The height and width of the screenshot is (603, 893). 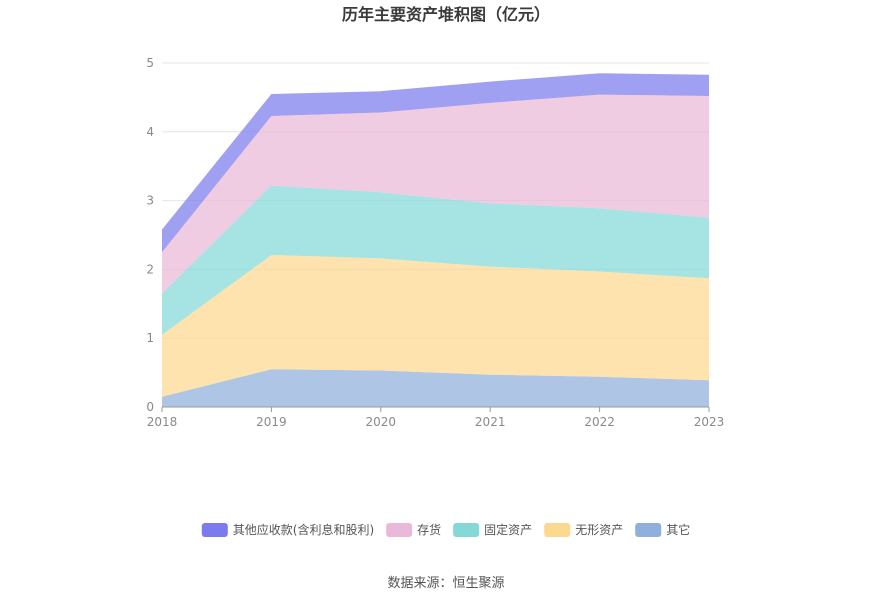 What do you see at coordinates (599, 530) in the screenshot?
I see `legend-label: 无形资产` at bounding box center [599, 530].